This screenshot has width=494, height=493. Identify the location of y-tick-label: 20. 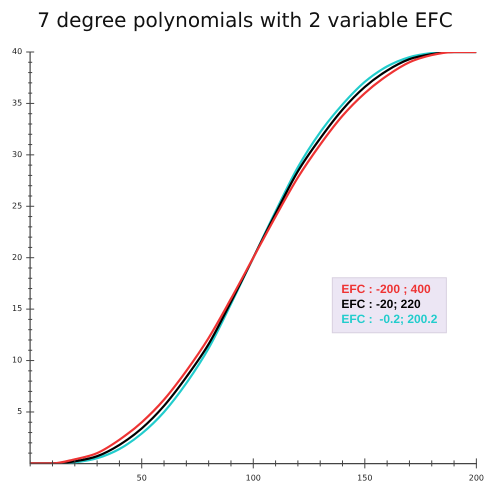
(17, 257).